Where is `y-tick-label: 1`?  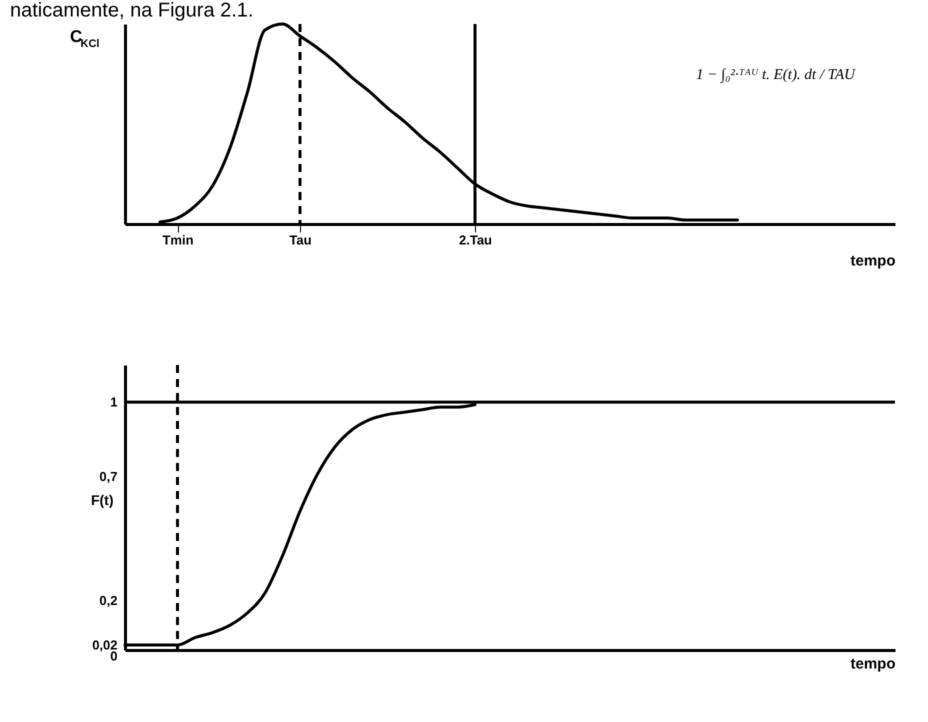
y-tick-label: 1 is located at coordinates (114, 402).